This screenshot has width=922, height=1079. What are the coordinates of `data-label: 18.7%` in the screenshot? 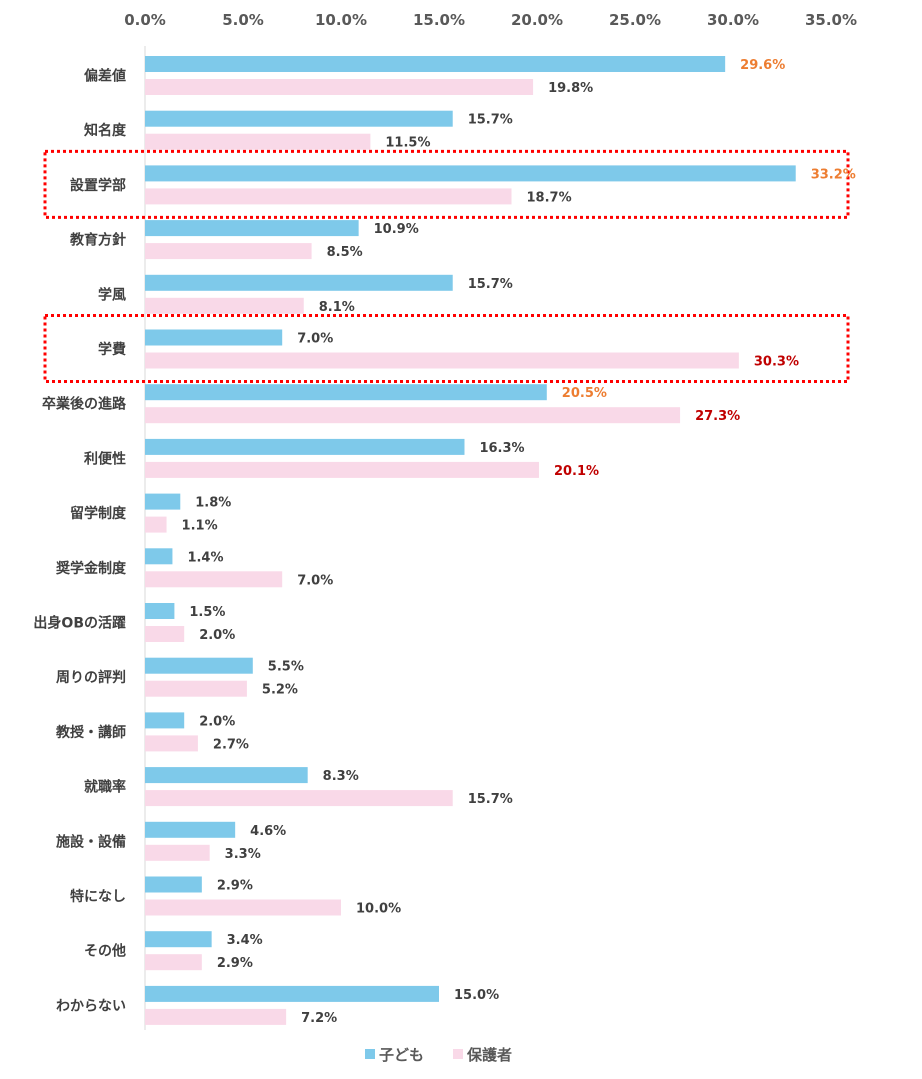 It's located at (549, 197).